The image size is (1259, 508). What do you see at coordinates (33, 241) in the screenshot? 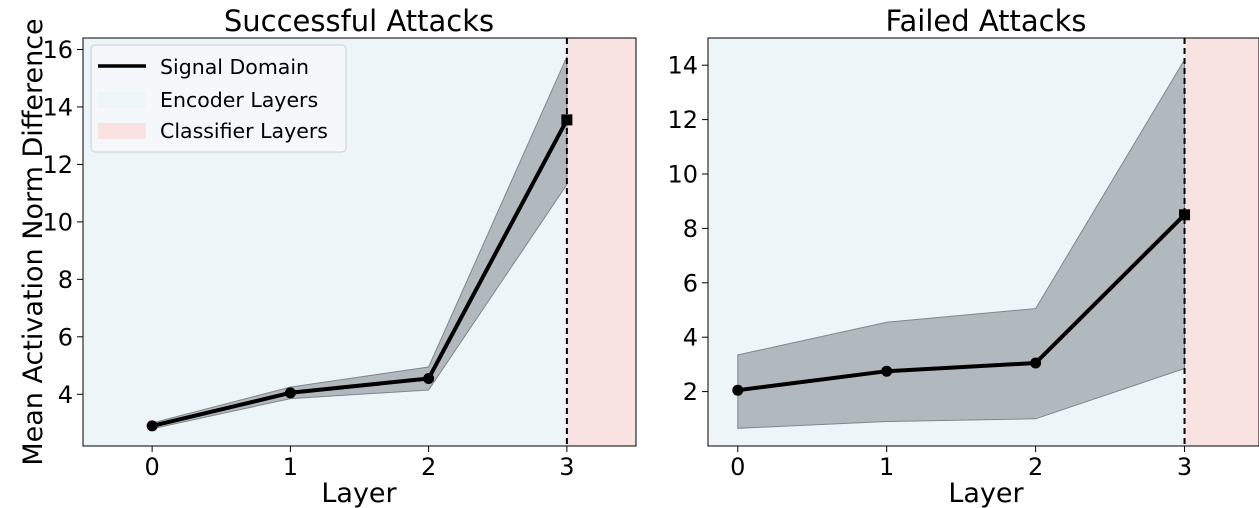
I see `y-axis-label: Mean Activation Norm Difference` at bounding box center [33, 241].